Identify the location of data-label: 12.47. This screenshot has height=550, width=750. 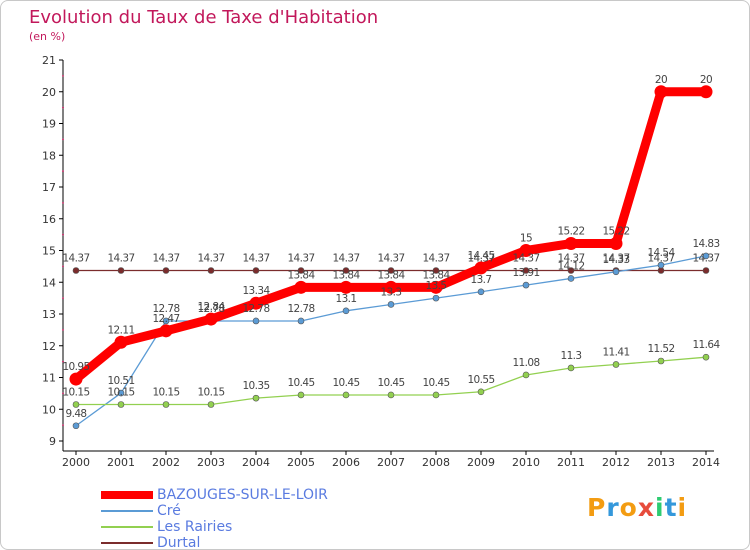
(165, 319).